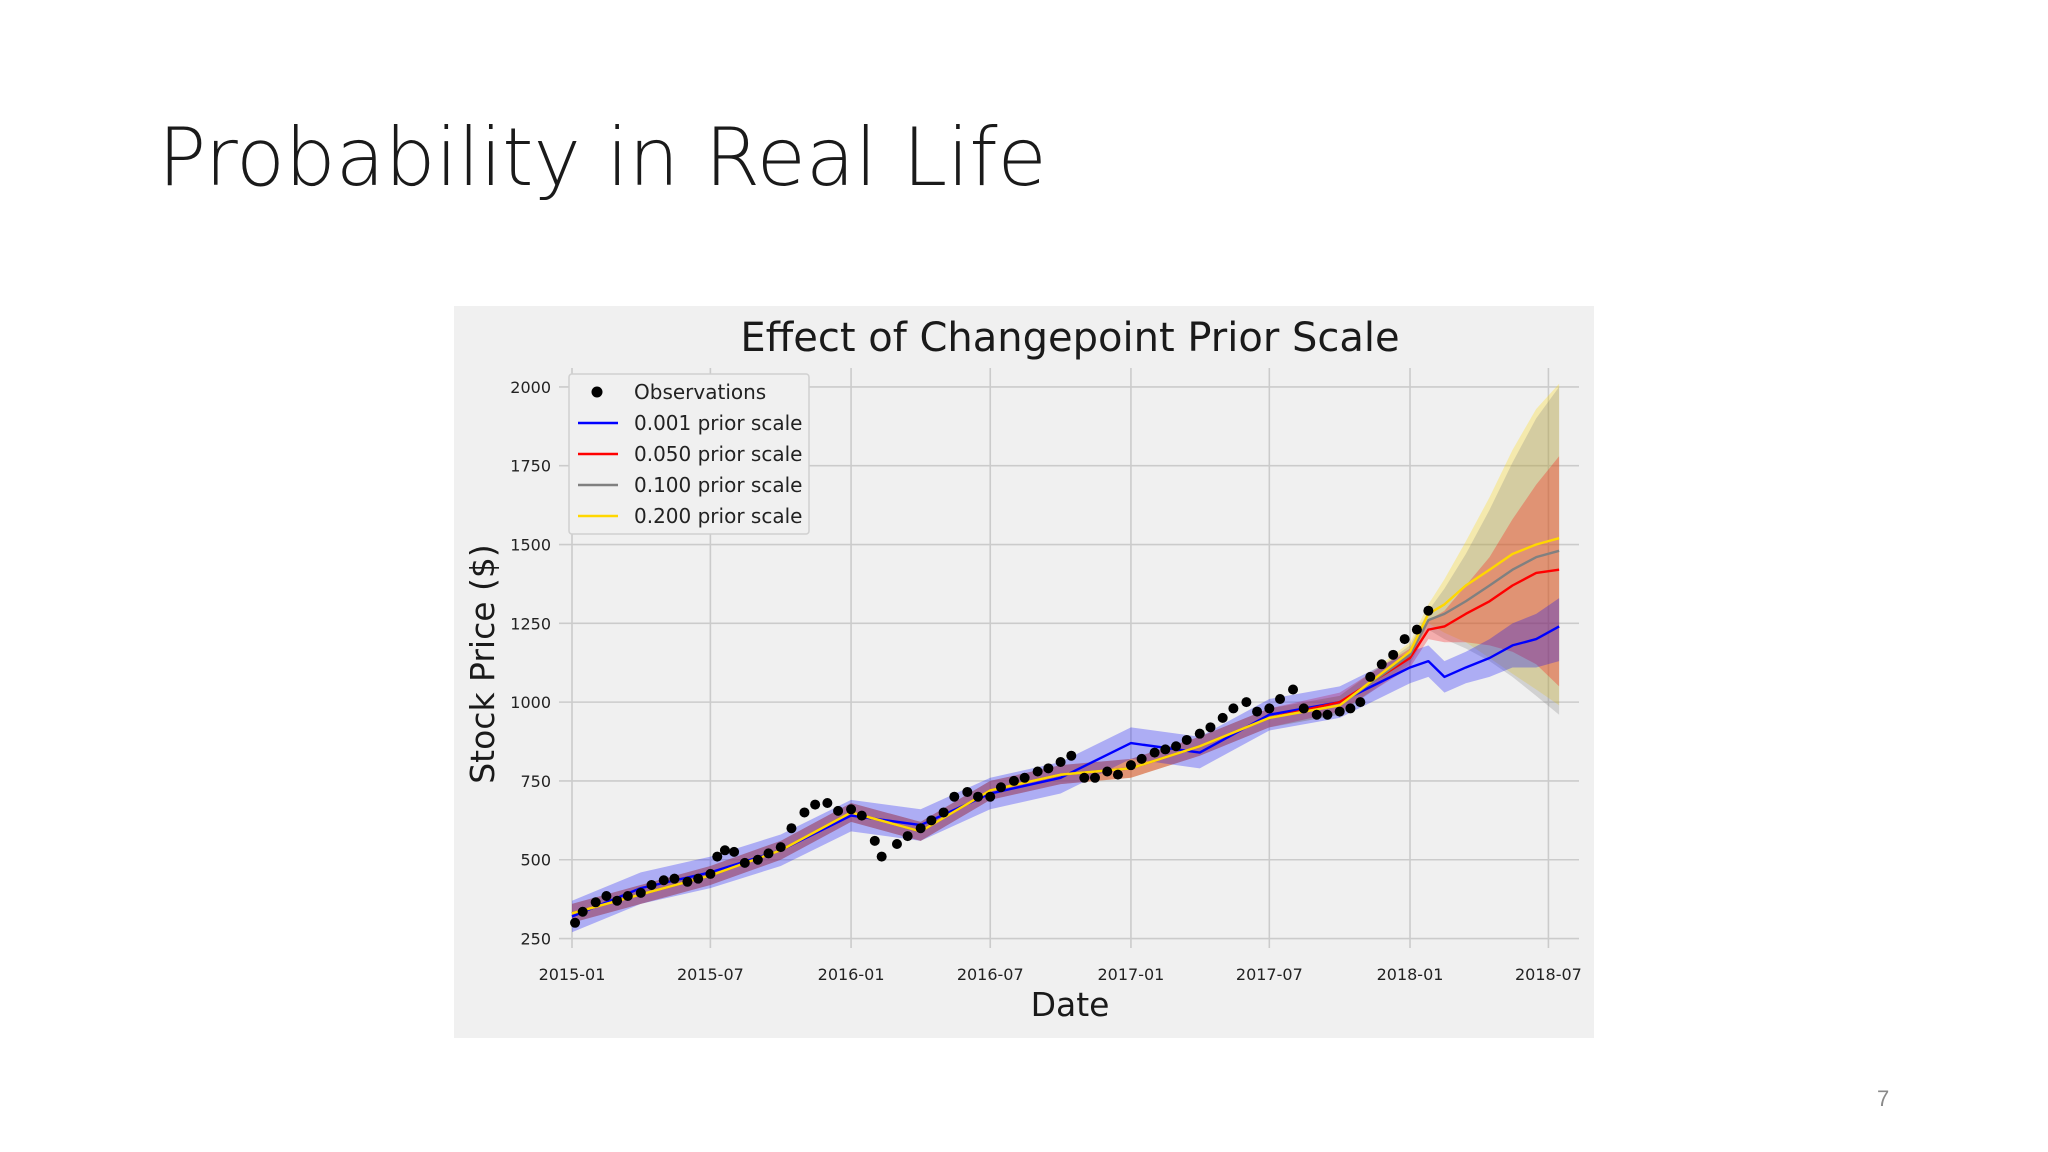 The width and height of the screenshot is (2048, 1152). I want to click on x-tick-label-2018-07: 2018-07, so click(1548, 974).